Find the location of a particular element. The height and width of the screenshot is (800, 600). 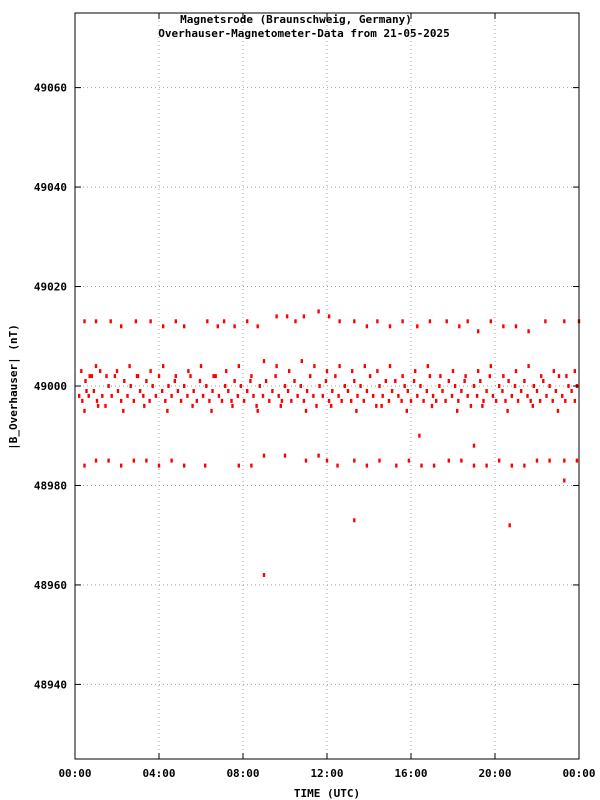

y-tick-label: 49060 is located at coordinates (50, 88).